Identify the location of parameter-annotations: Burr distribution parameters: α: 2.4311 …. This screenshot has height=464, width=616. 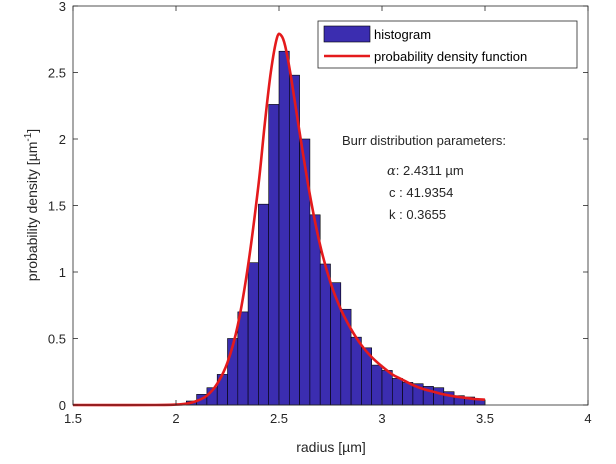
(424, 177).